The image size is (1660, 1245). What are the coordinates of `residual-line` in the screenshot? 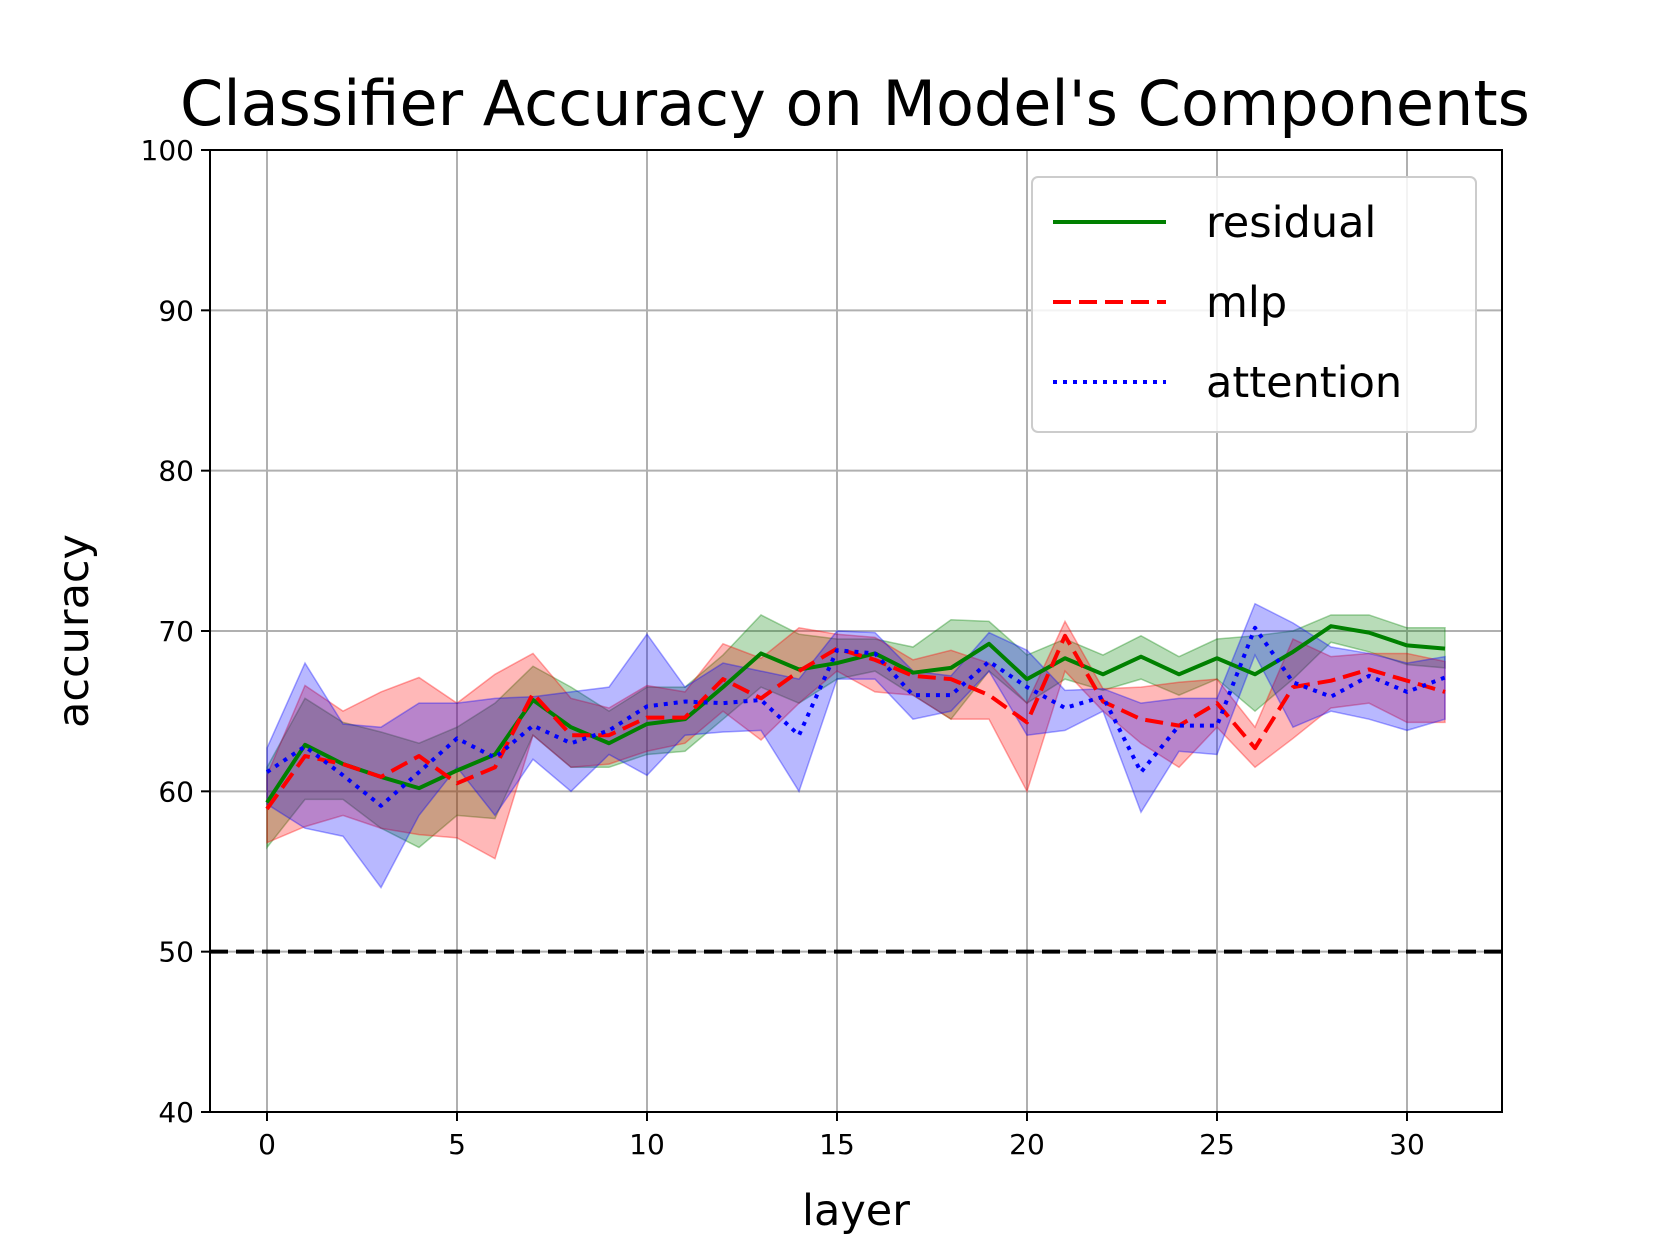 It's located at (855, 714).